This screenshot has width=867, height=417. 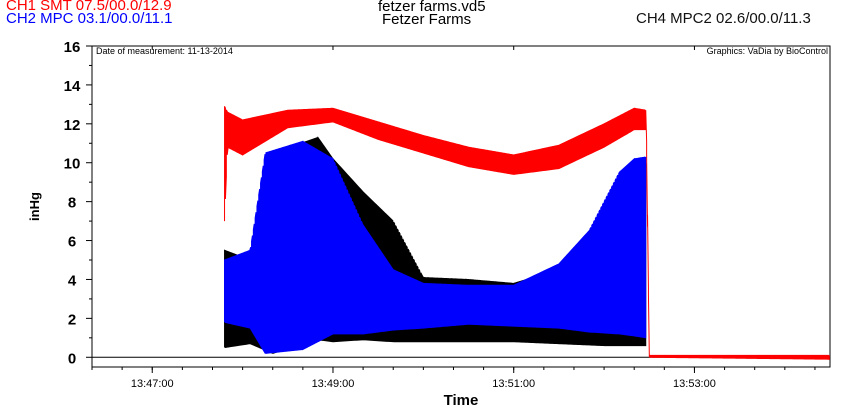 I want to click on y-tick-label: 6, so click(x=72, y=242).